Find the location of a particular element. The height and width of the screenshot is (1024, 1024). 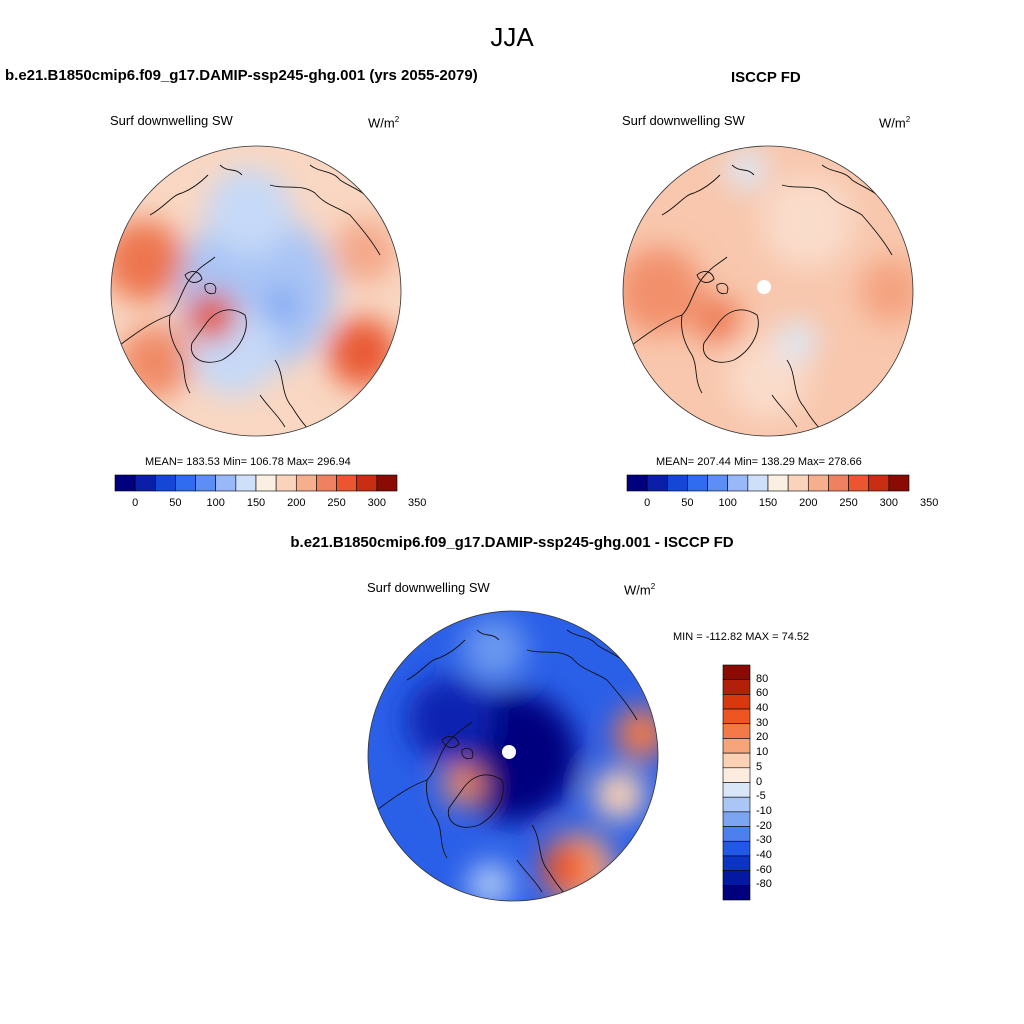

model-variable-label: Surf downwelling SW is located at coordinates (171, 120).